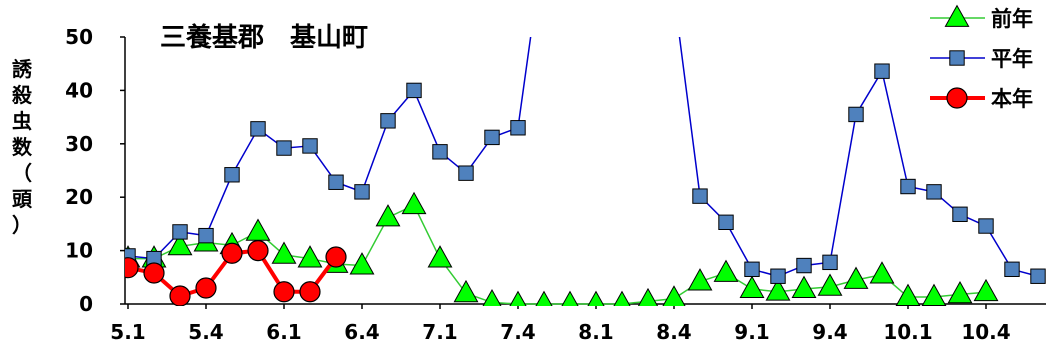  I want to click on x-tick-label: 10.4, so click(985, 332).